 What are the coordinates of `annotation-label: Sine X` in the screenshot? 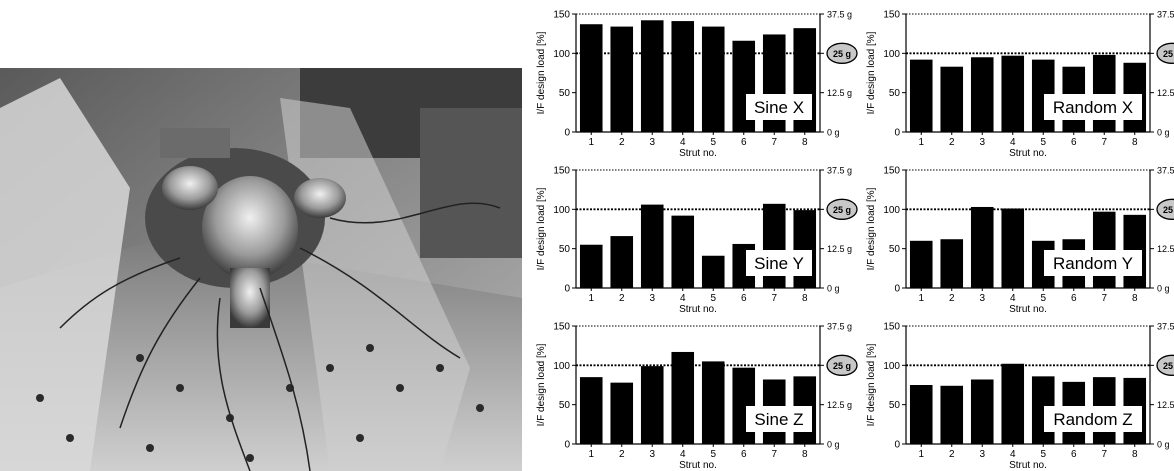 It's located at (779, 107).